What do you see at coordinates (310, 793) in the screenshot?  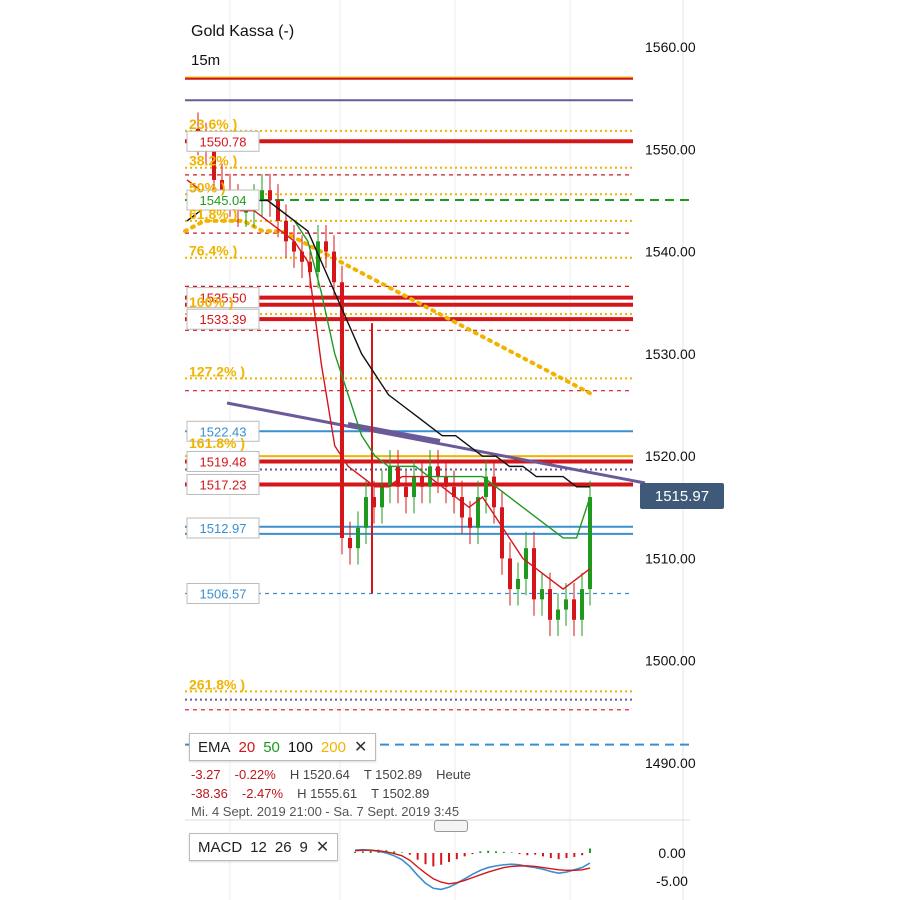 I see `stats-row-range: -38.36 -2.47% H 1555.61 T 1502.89` at bounding box center [310, 793].